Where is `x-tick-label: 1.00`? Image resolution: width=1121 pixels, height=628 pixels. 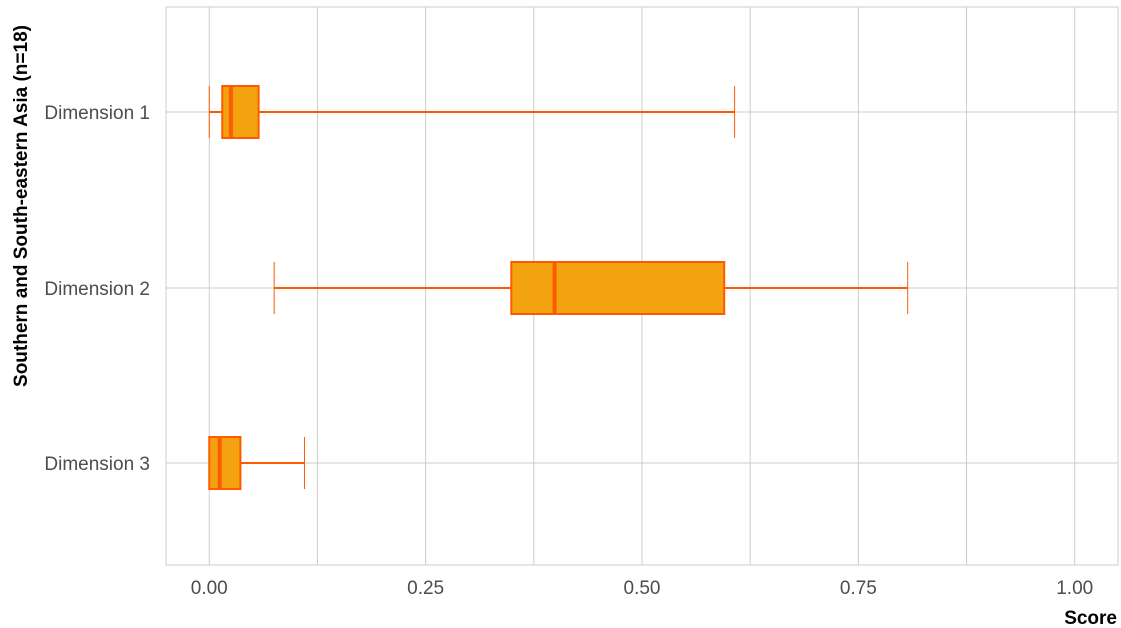 x-tick-label: 1.00 is located at coordinates (1074, 588).